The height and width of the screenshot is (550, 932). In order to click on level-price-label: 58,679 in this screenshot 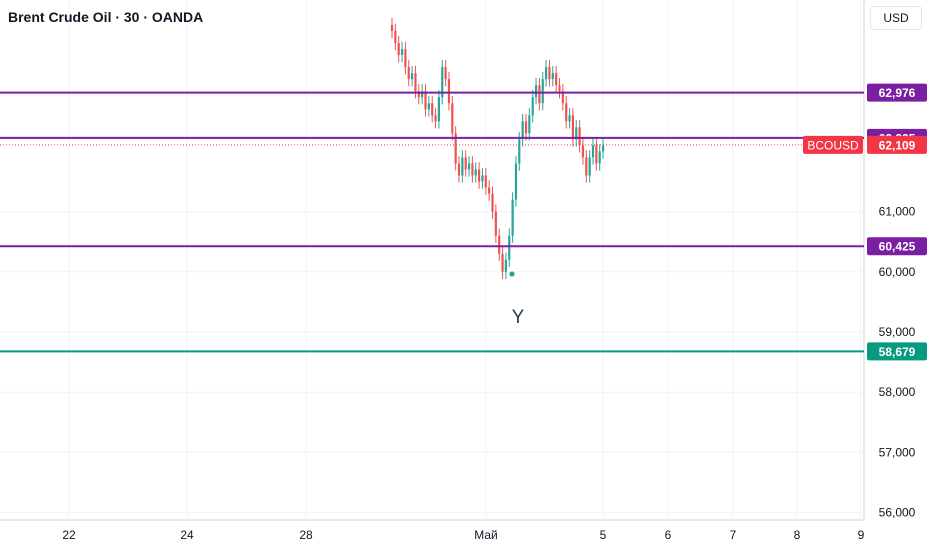, I will do `click(897, 352)`.